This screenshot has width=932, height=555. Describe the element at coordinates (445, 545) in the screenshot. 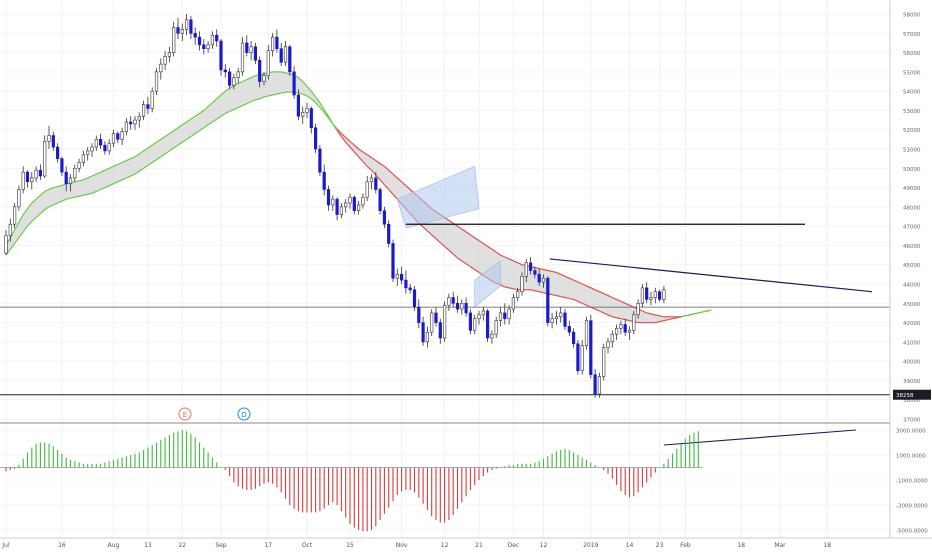

I see `x-tick-label: 12` at that location.